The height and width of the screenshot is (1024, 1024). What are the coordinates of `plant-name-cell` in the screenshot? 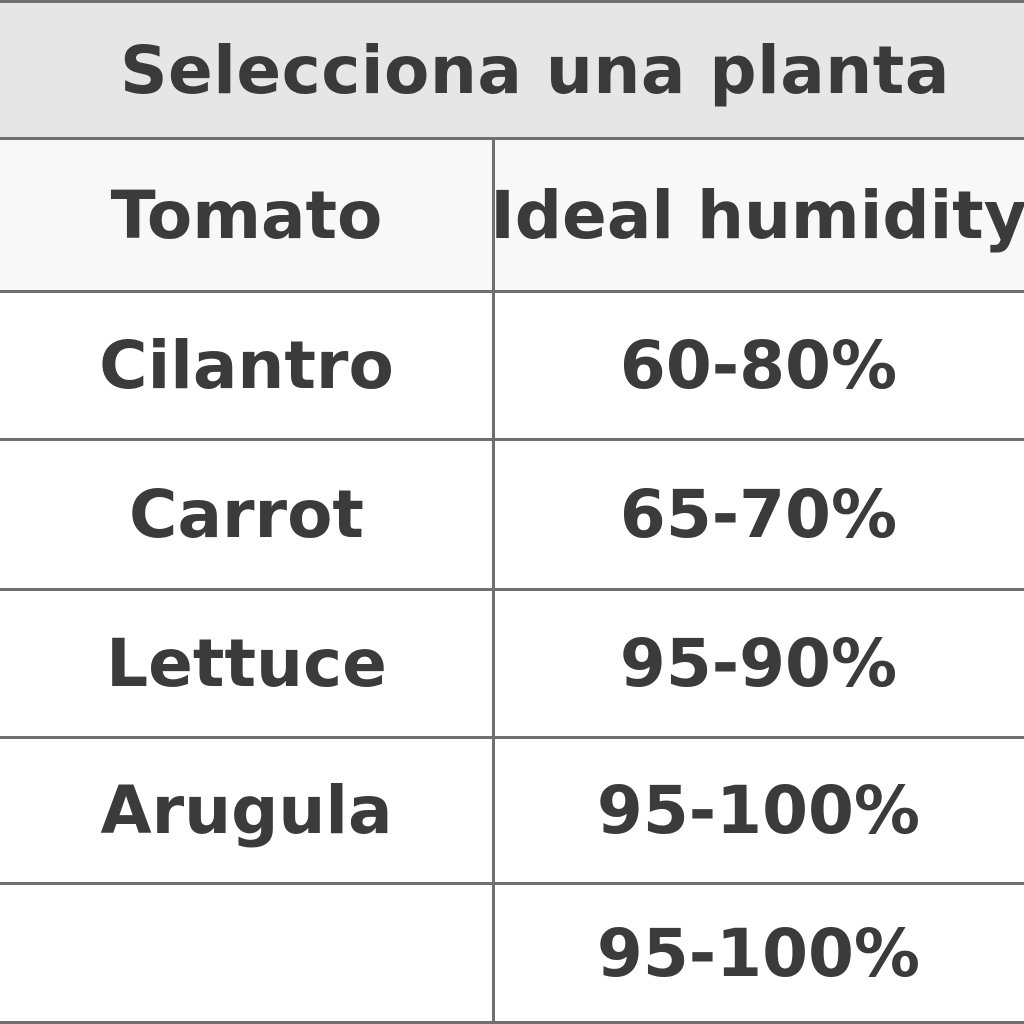 It's located at (246, 953).